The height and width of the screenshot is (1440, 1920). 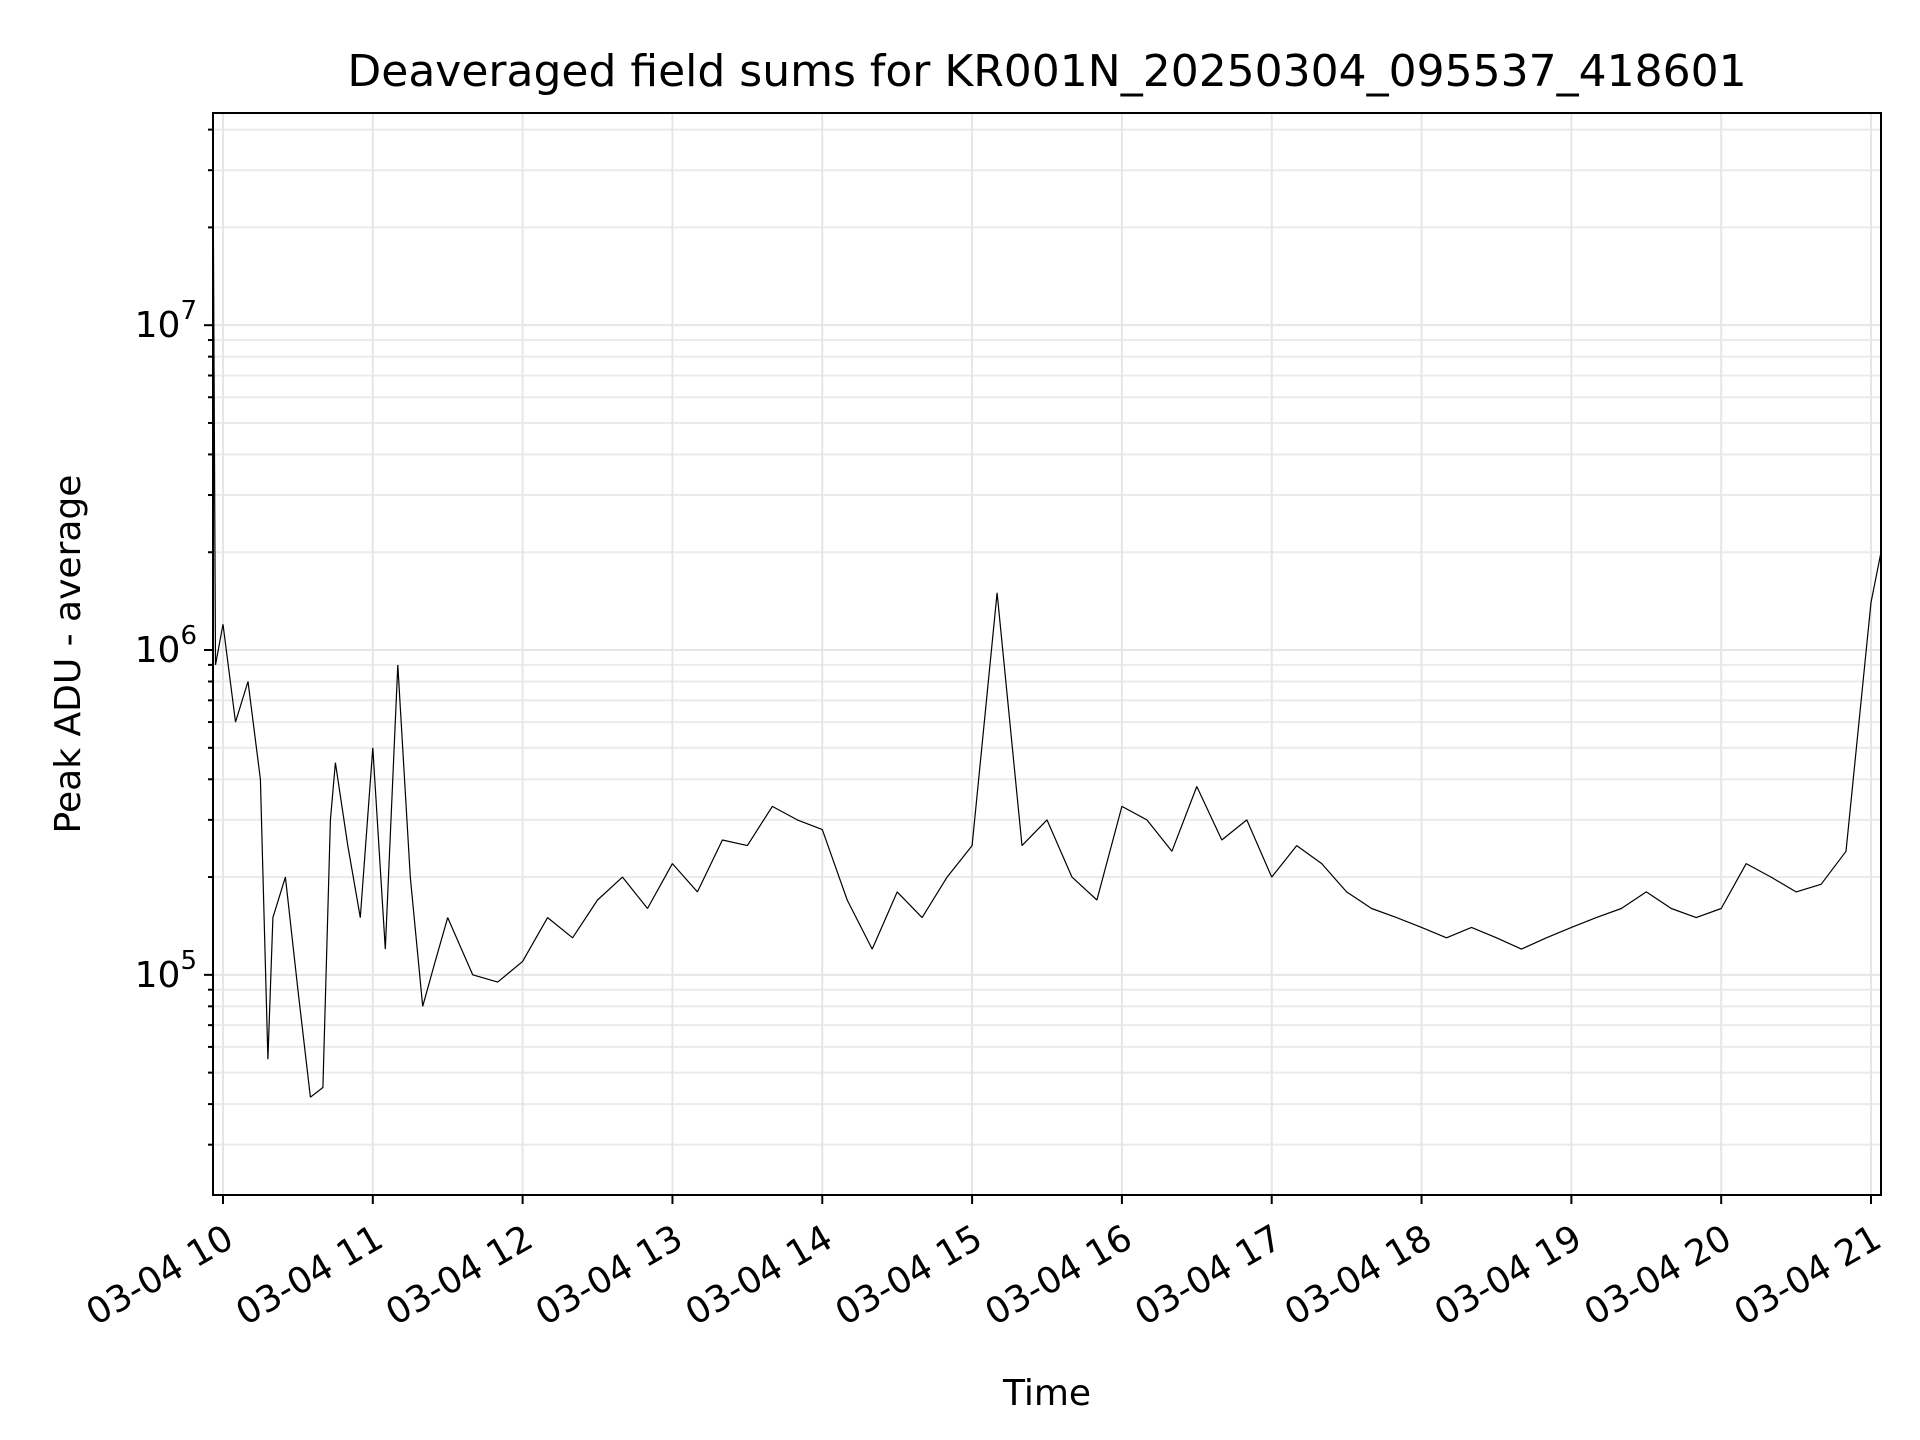 What do you see at coordinates (1046, 1393) in the screenshot?
I see `x-axis-label: Time` at bounding box center [1046, 1393].